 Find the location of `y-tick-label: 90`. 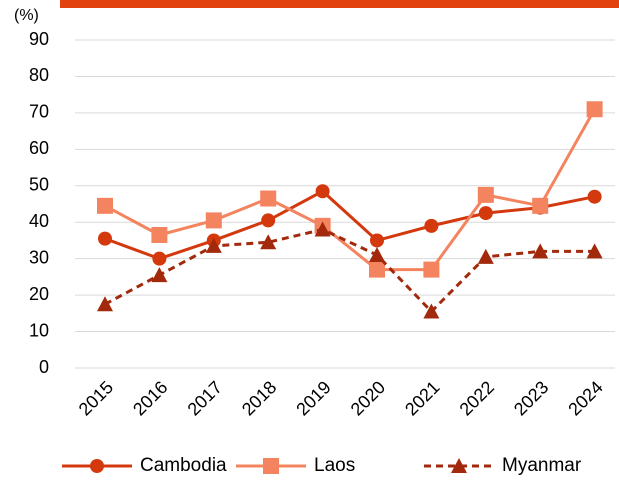

y-tick-label: 90 is located at coordinates (39, 39).